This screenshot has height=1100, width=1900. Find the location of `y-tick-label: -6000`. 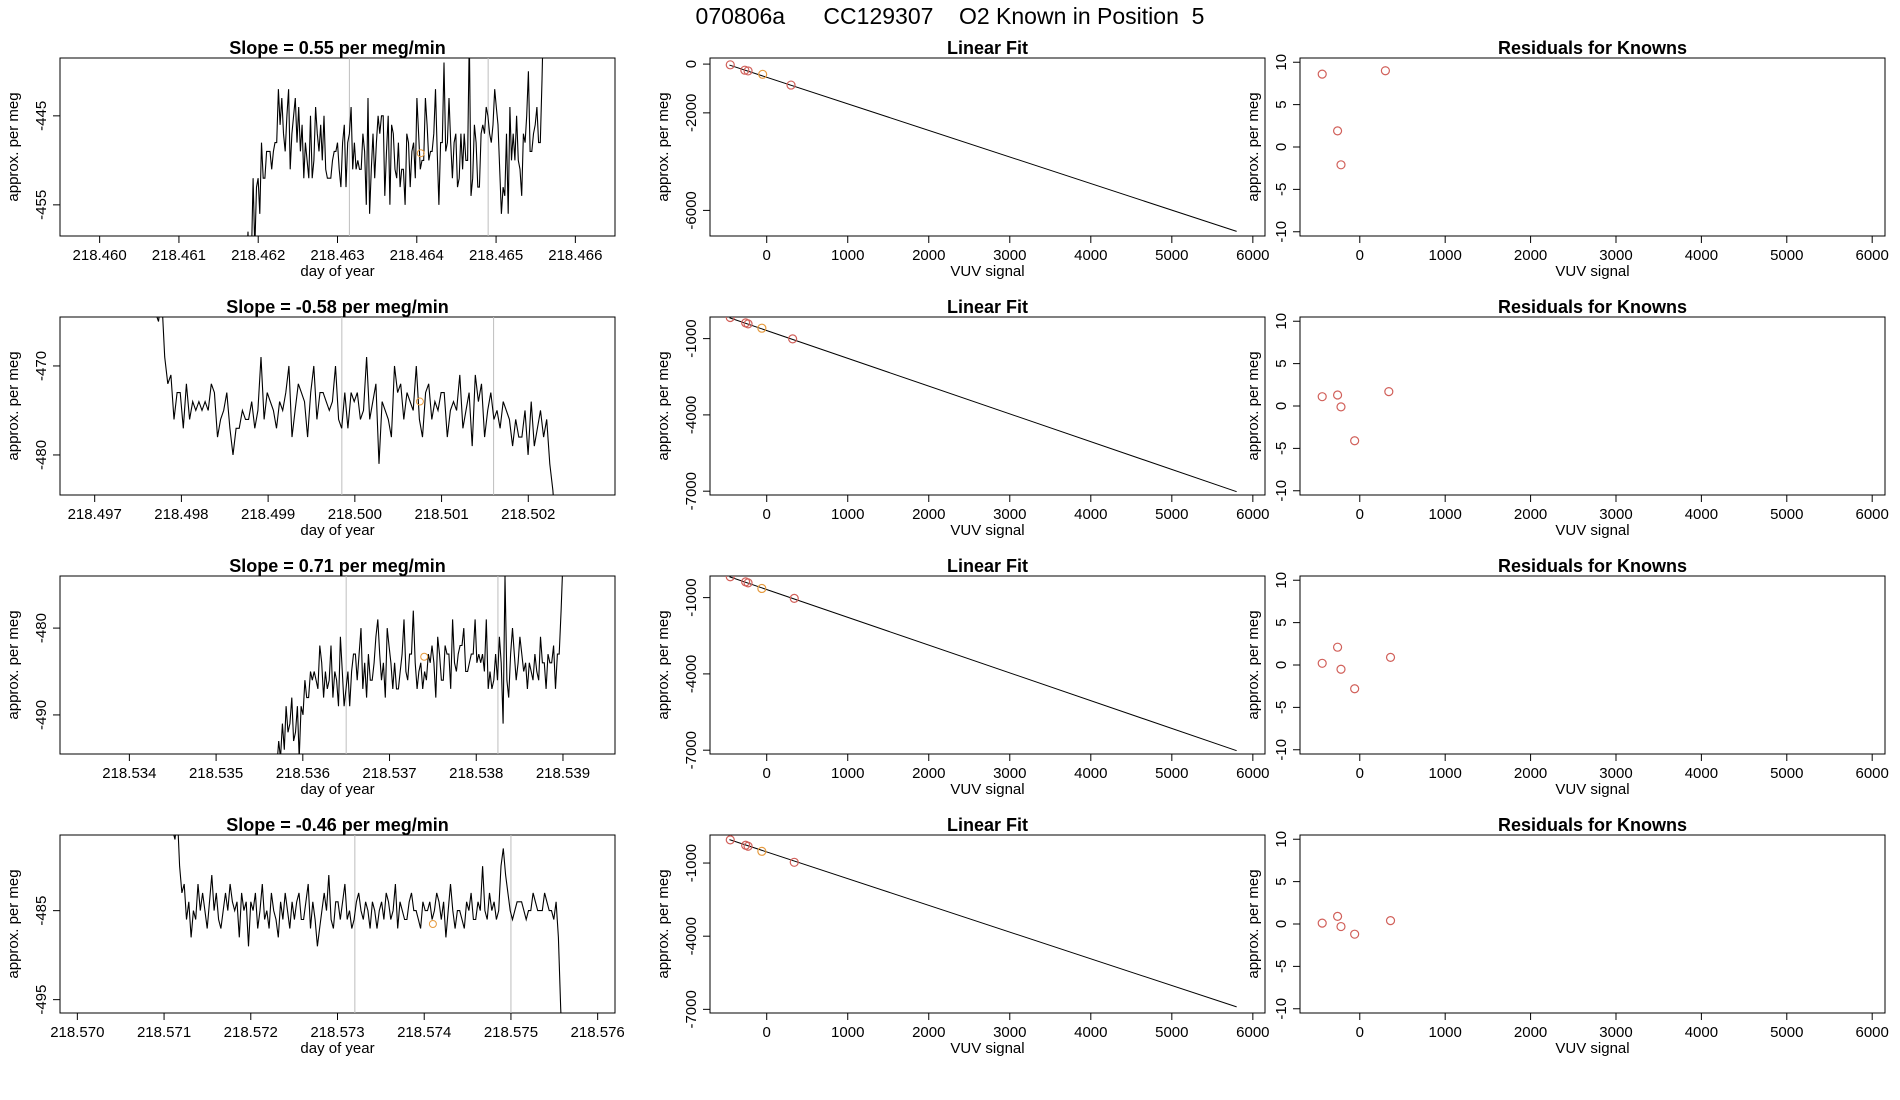

y-tick-label: -6000 is located at coordinates (691, 210).